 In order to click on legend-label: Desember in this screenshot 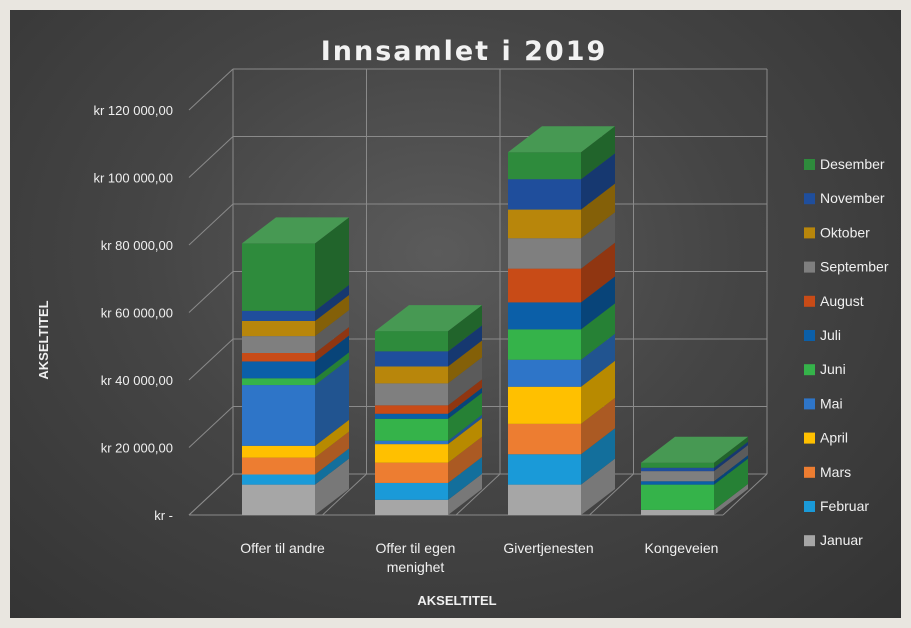, I will do `click(852, 164)`.